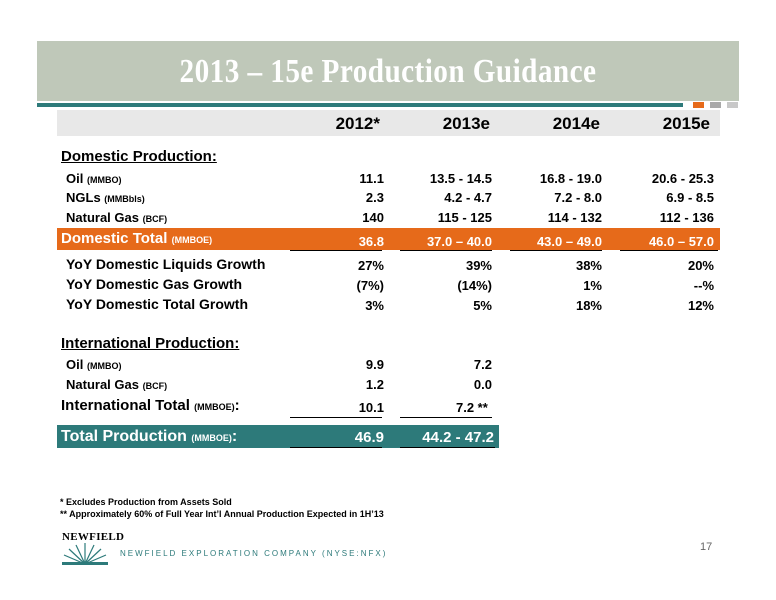  I want to click on company-name: NEWFIELD EXPLORATION COMPANY (NYSE:NFX), so click(254, 553).